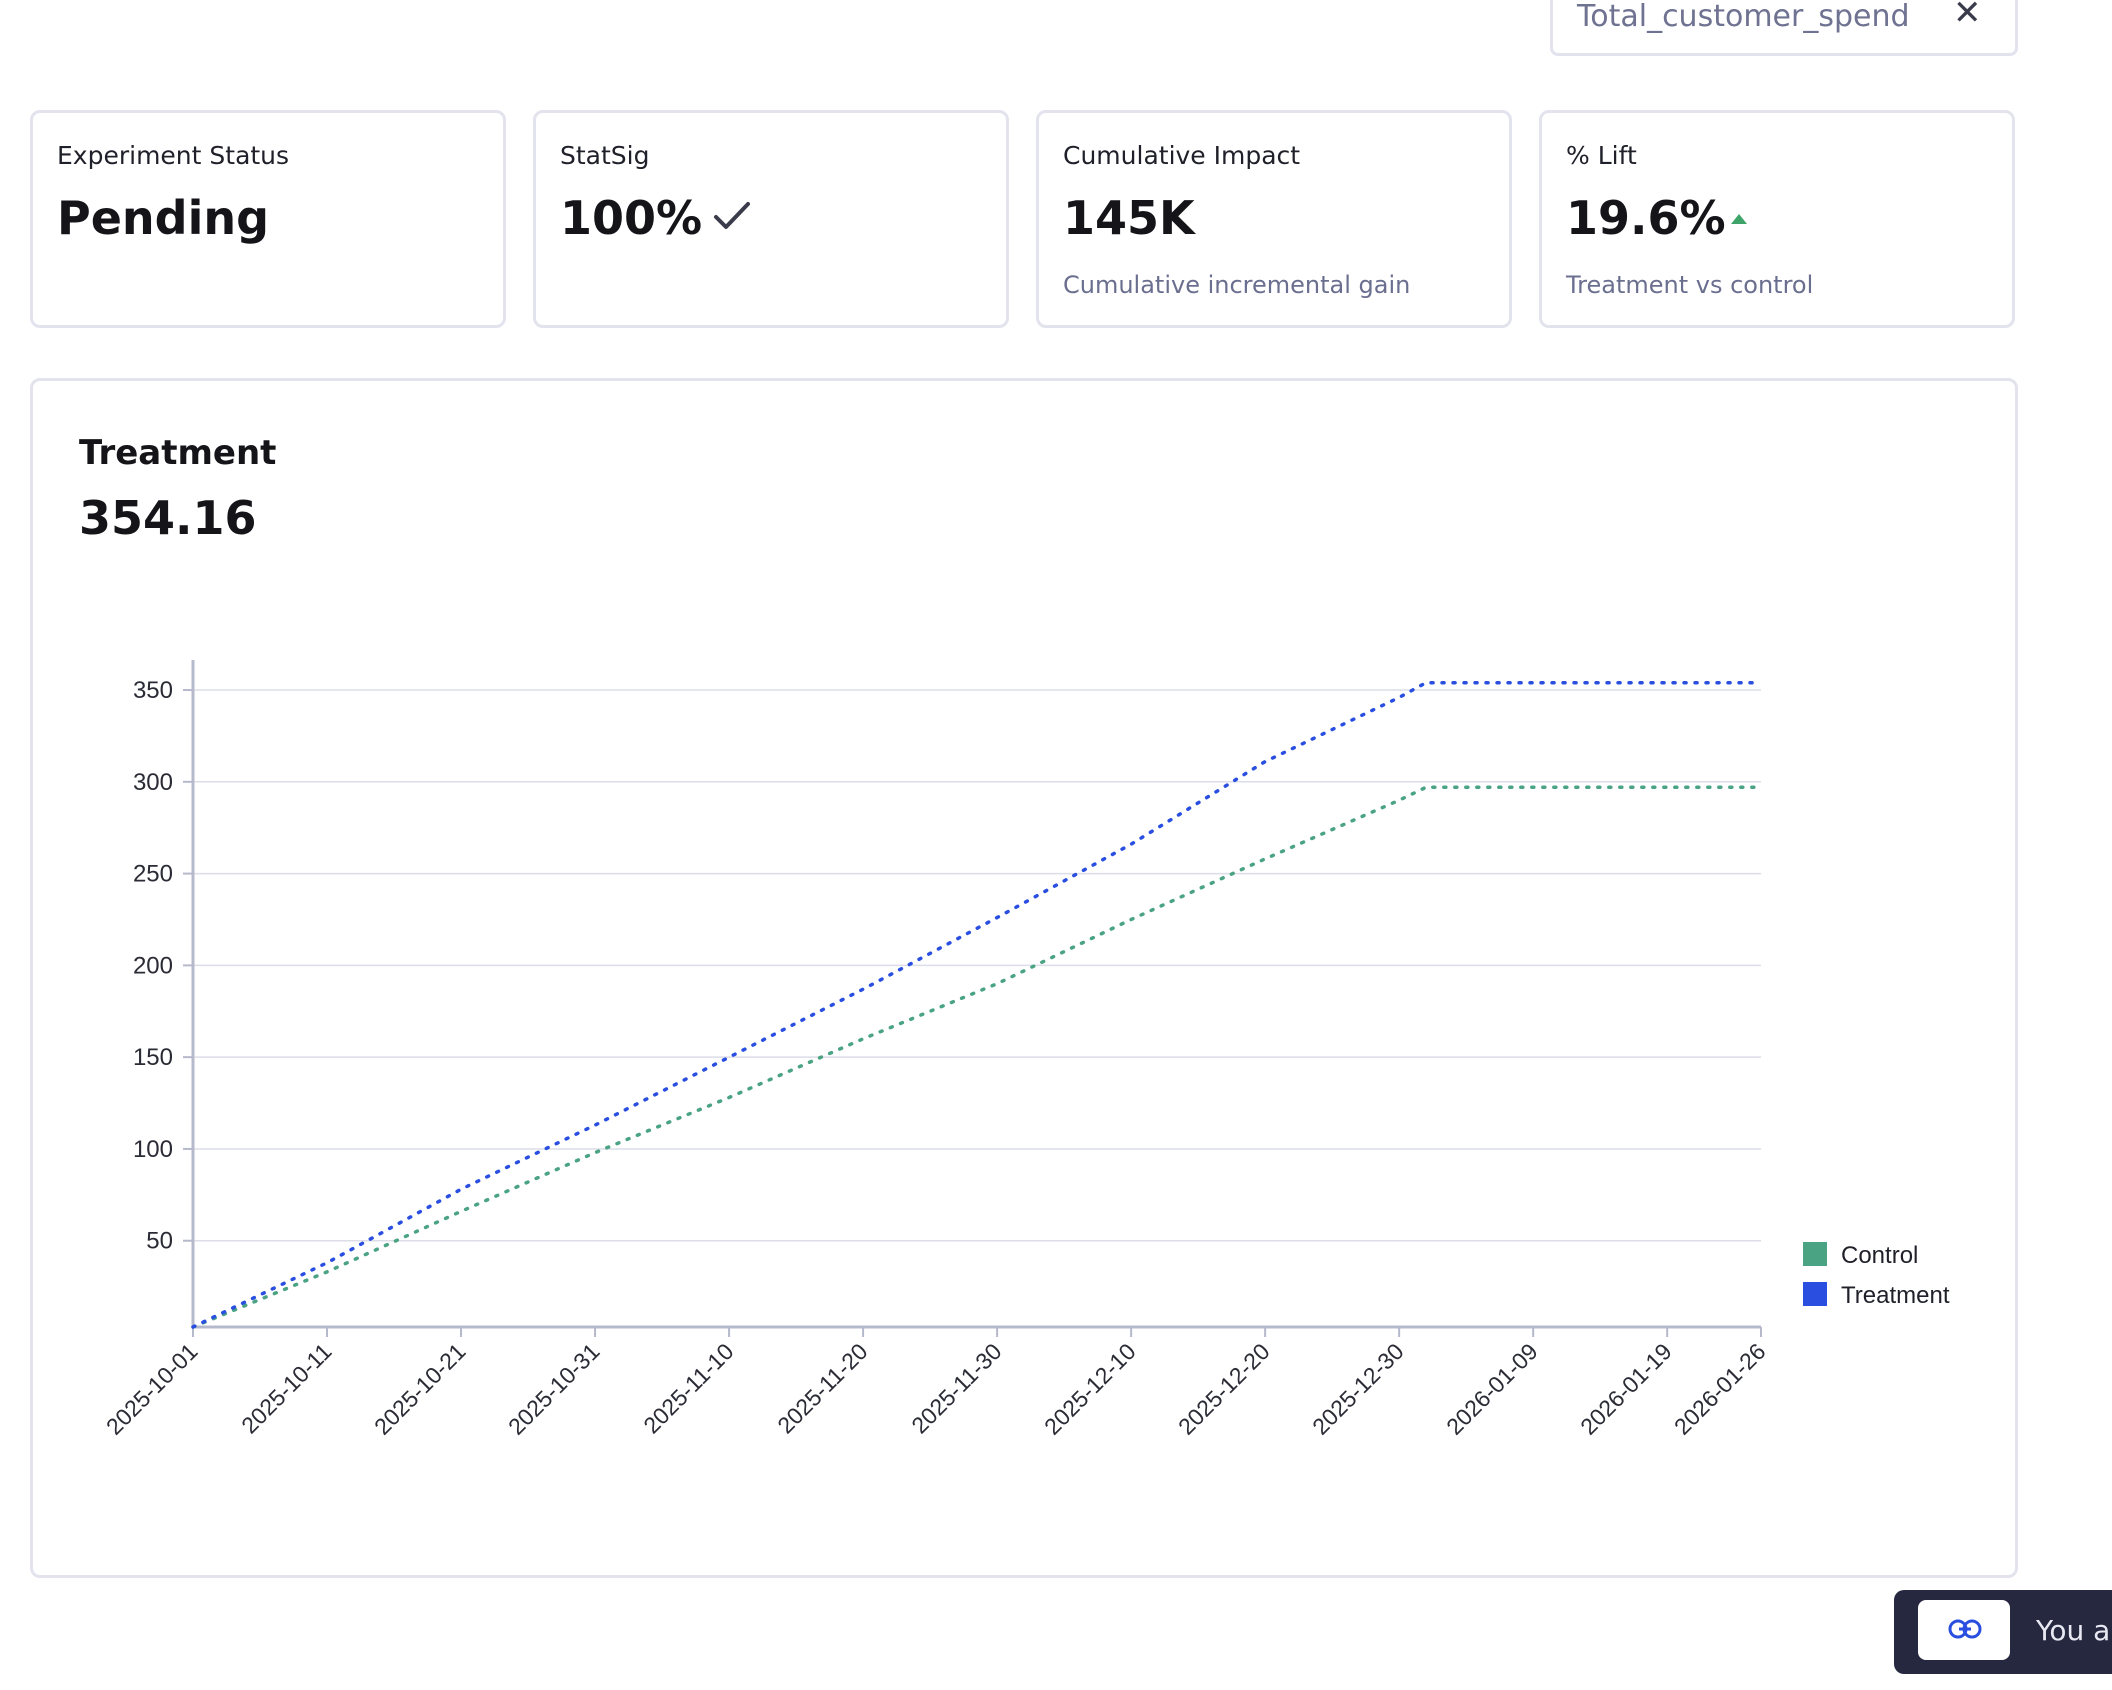  What do you see at coordinates (771, 219) in the screenshot?
I see `statsig-card: StatSig 100%` at bounding box center [771, 219].